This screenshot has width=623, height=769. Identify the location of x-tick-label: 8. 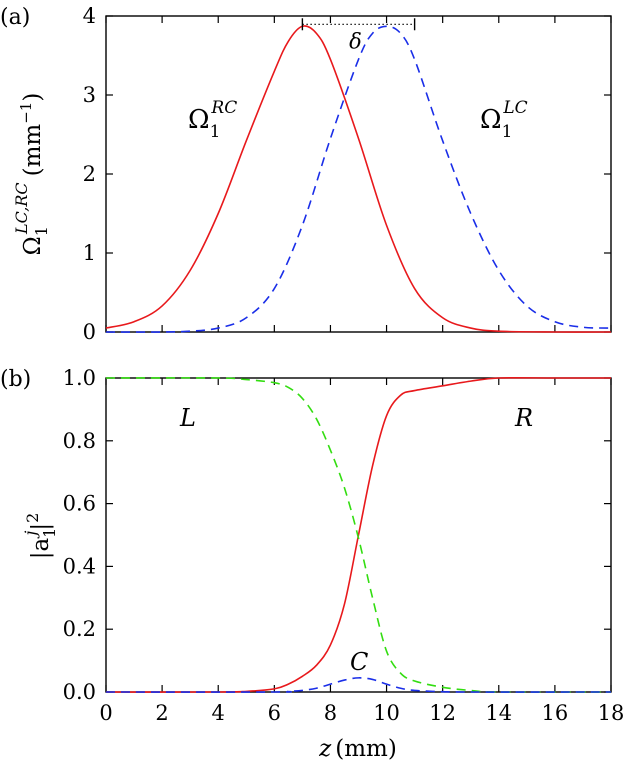
(330, 713).